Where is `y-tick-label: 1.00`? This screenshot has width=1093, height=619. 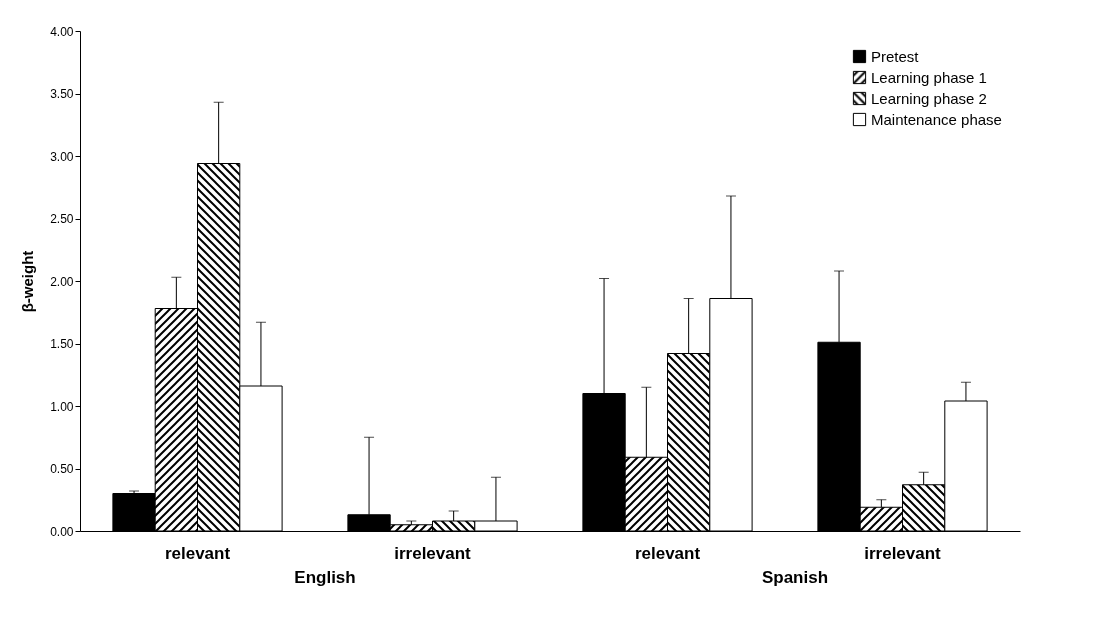
y-tick-label: 1.00 is located at coordinates (62, 406).